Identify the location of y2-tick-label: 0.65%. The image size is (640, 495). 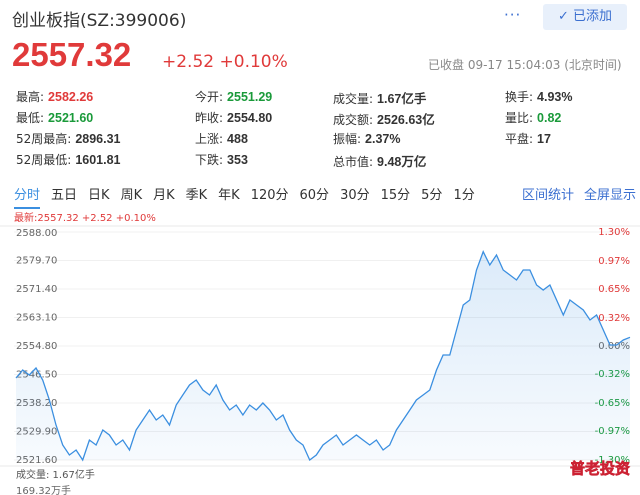
(614, 289).